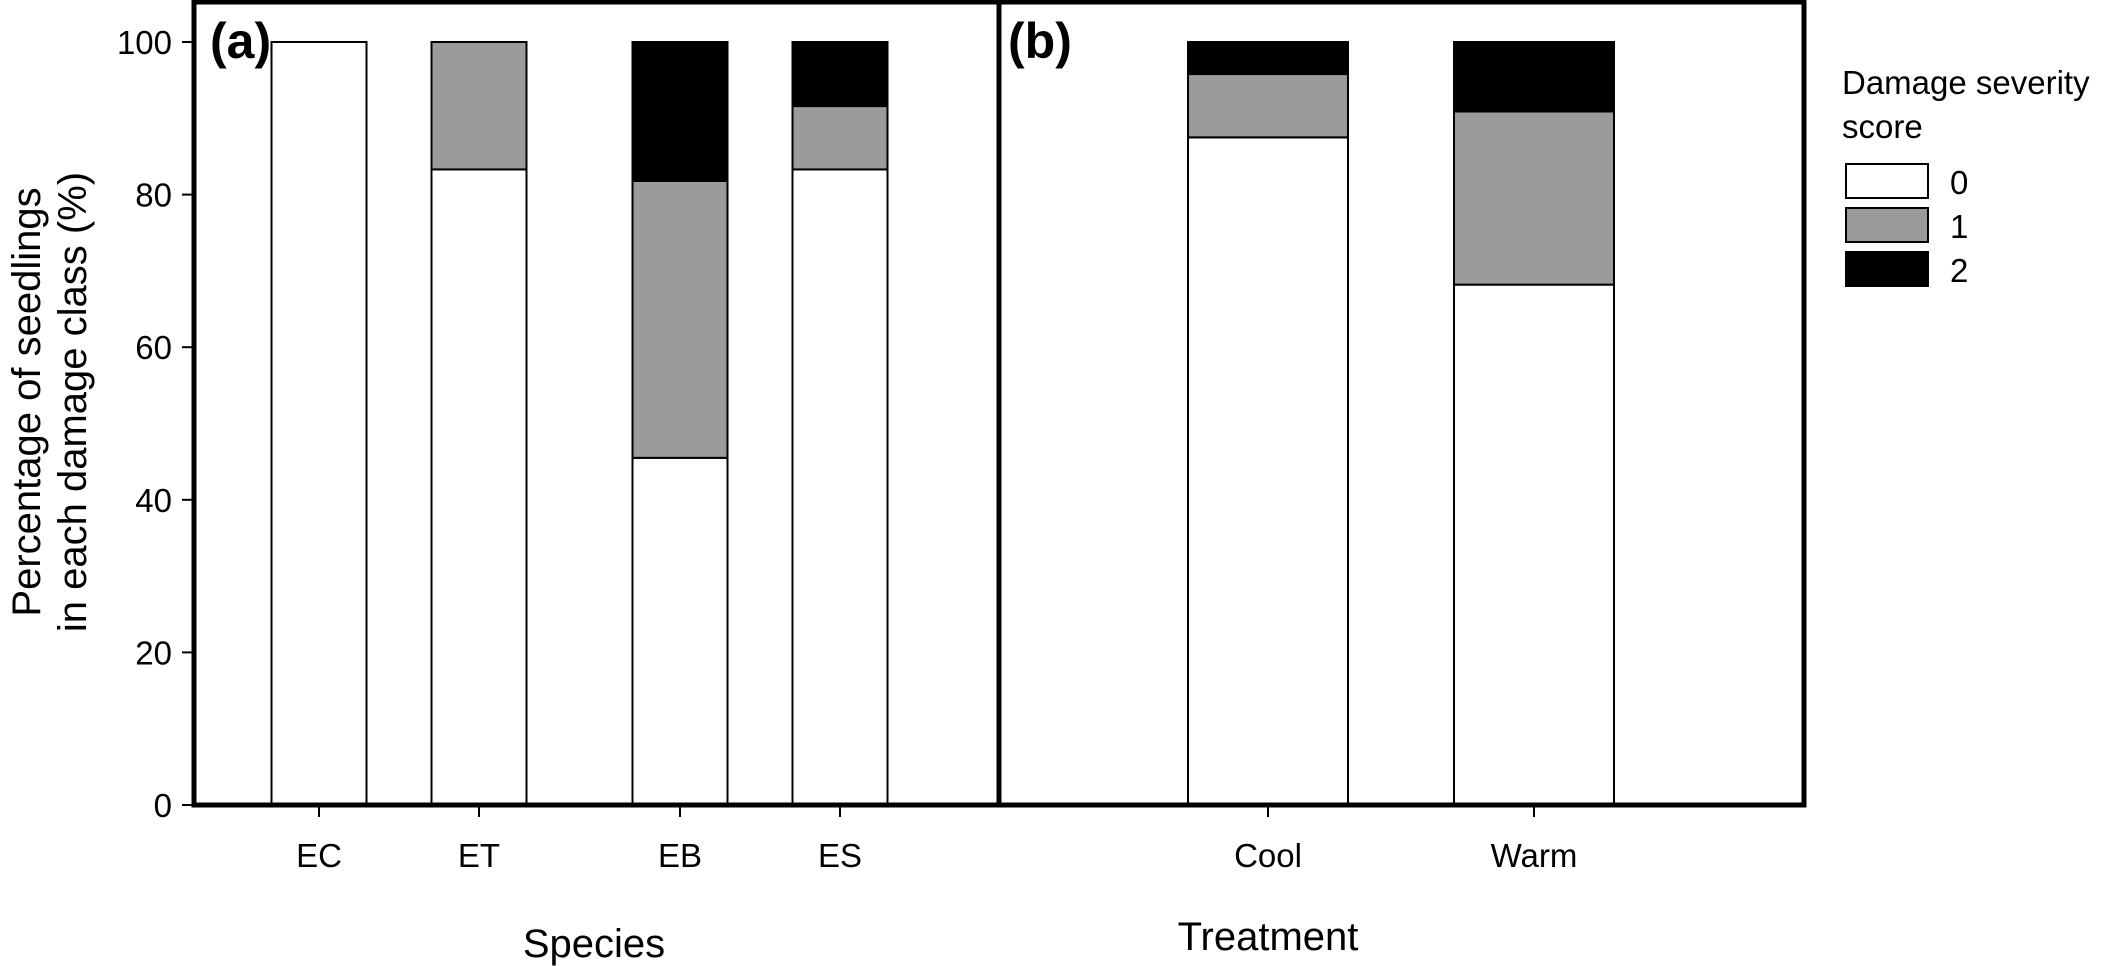  Describe the element at coordinates (319, 855) in the screenshot. I see `x-tick-label-ec: EC` at that location.